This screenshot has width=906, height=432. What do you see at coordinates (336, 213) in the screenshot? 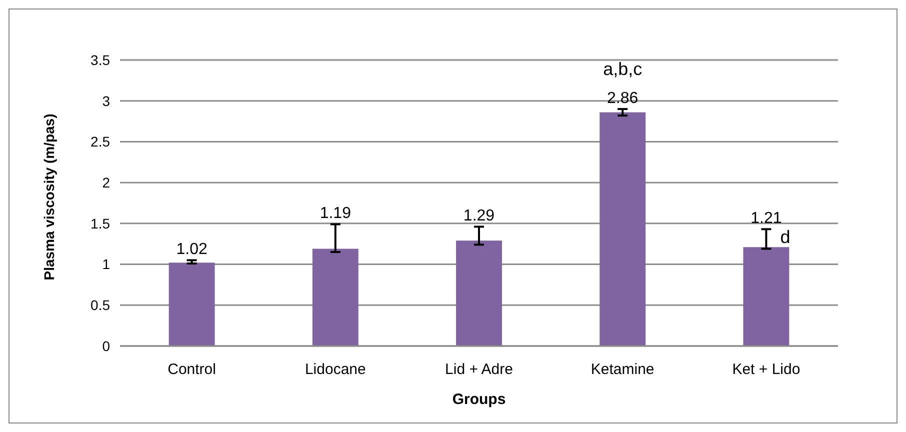
I see `data-label: 1.19` at bounding box center [336, 213].